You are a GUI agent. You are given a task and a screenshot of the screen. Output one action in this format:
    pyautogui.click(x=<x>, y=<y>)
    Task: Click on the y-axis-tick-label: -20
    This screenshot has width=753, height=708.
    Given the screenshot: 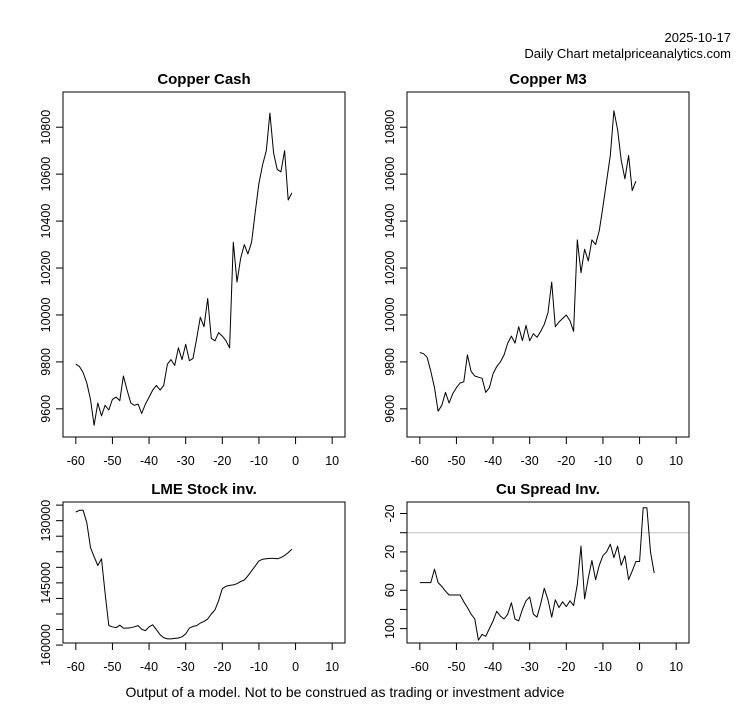 What is the action you would take?
    pyautogui.click(x=390, y=513)
    